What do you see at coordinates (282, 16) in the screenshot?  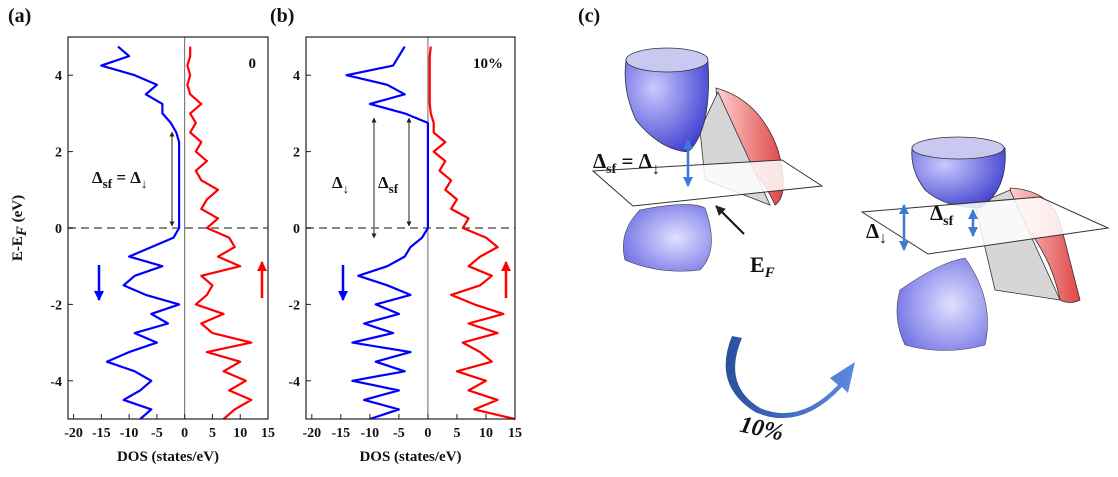 I see `panel-label: (b)` at bounding box center [282, 16].